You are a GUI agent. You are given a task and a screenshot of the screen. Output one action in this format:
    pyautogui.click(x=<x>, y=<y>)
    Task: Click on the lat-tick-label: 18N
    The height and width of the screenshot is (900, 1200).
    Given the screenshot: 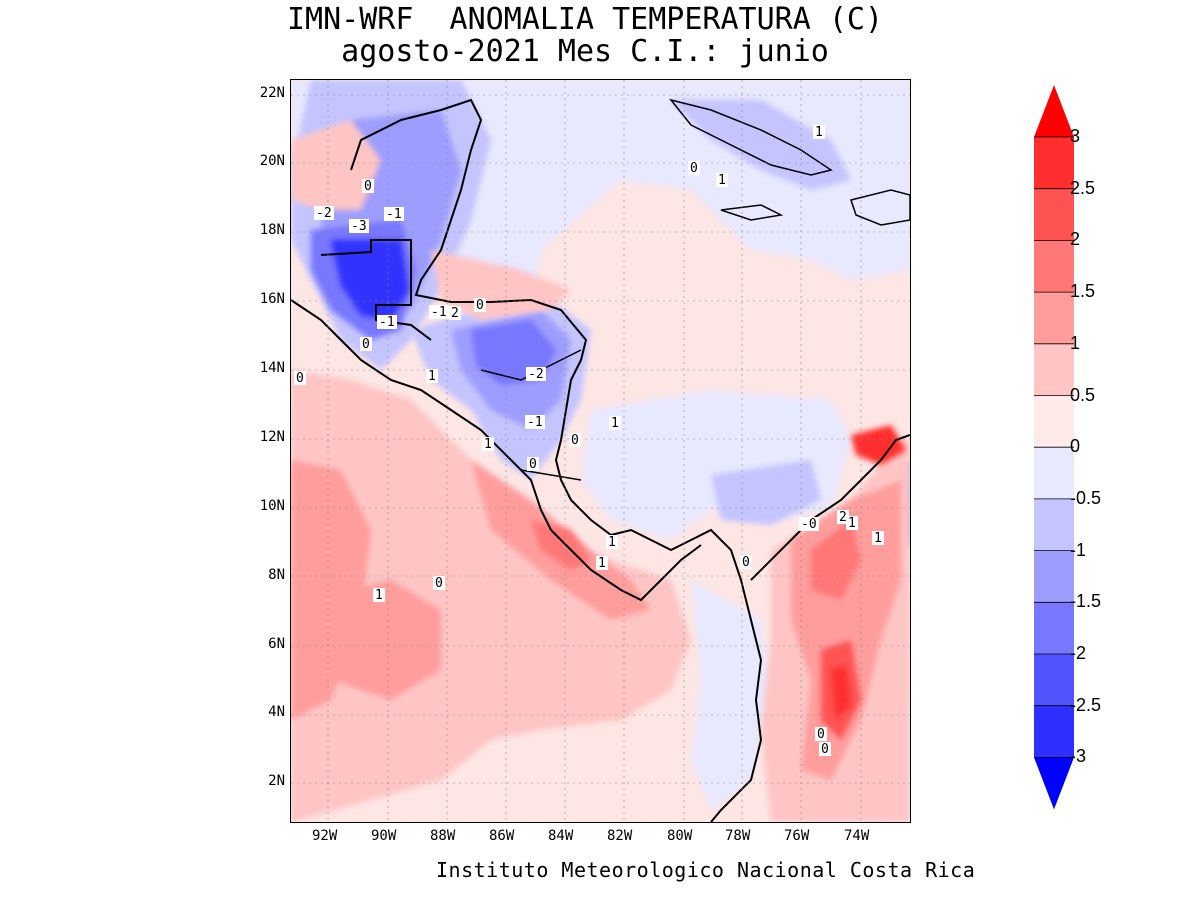 What is the action you would take?
    pyautogui.click(x=272, y=230)
    